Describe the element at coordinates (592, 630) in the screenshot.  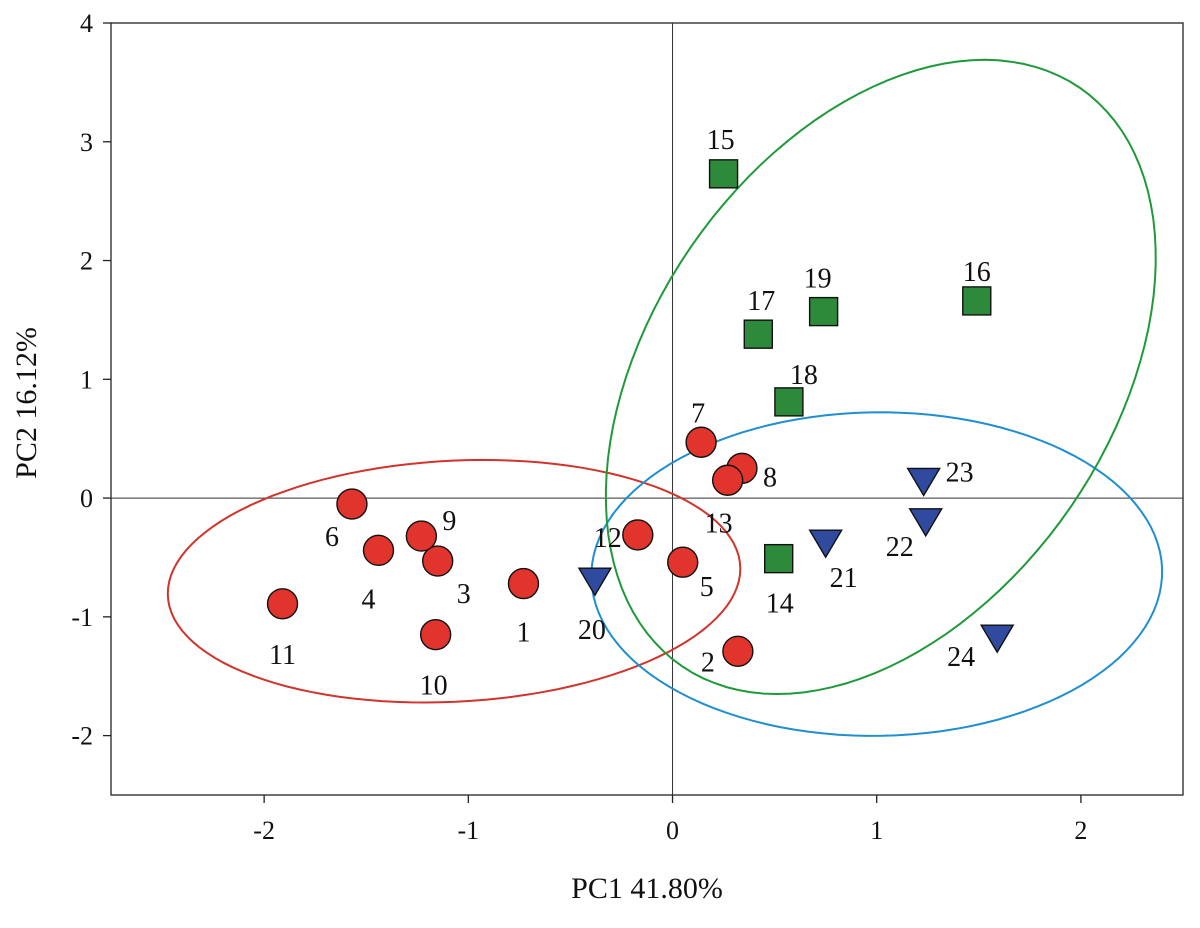
I see `point-label-20: 20` at that location.